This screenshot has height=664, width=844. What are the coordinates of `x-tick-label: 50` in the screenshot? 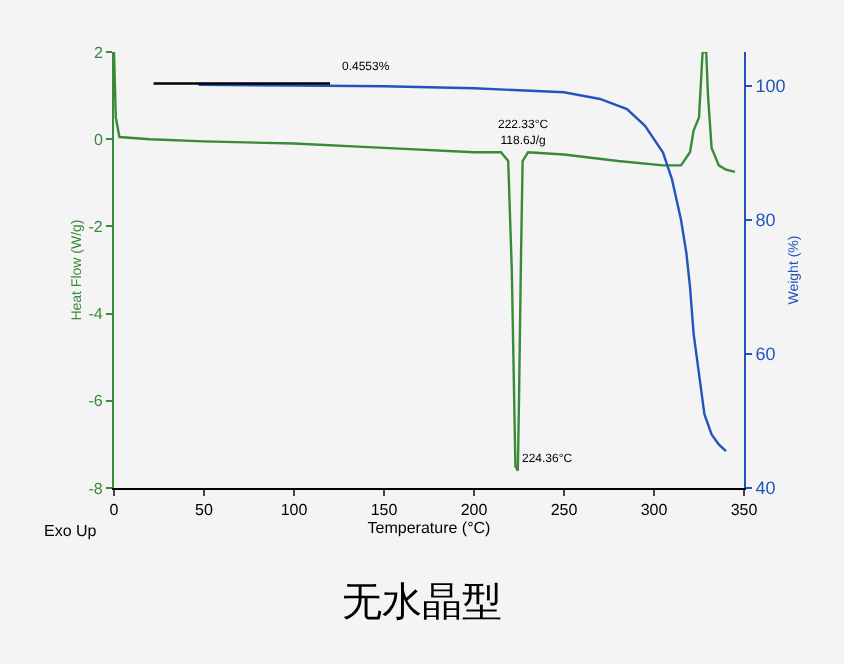 It's located at (204, 510).